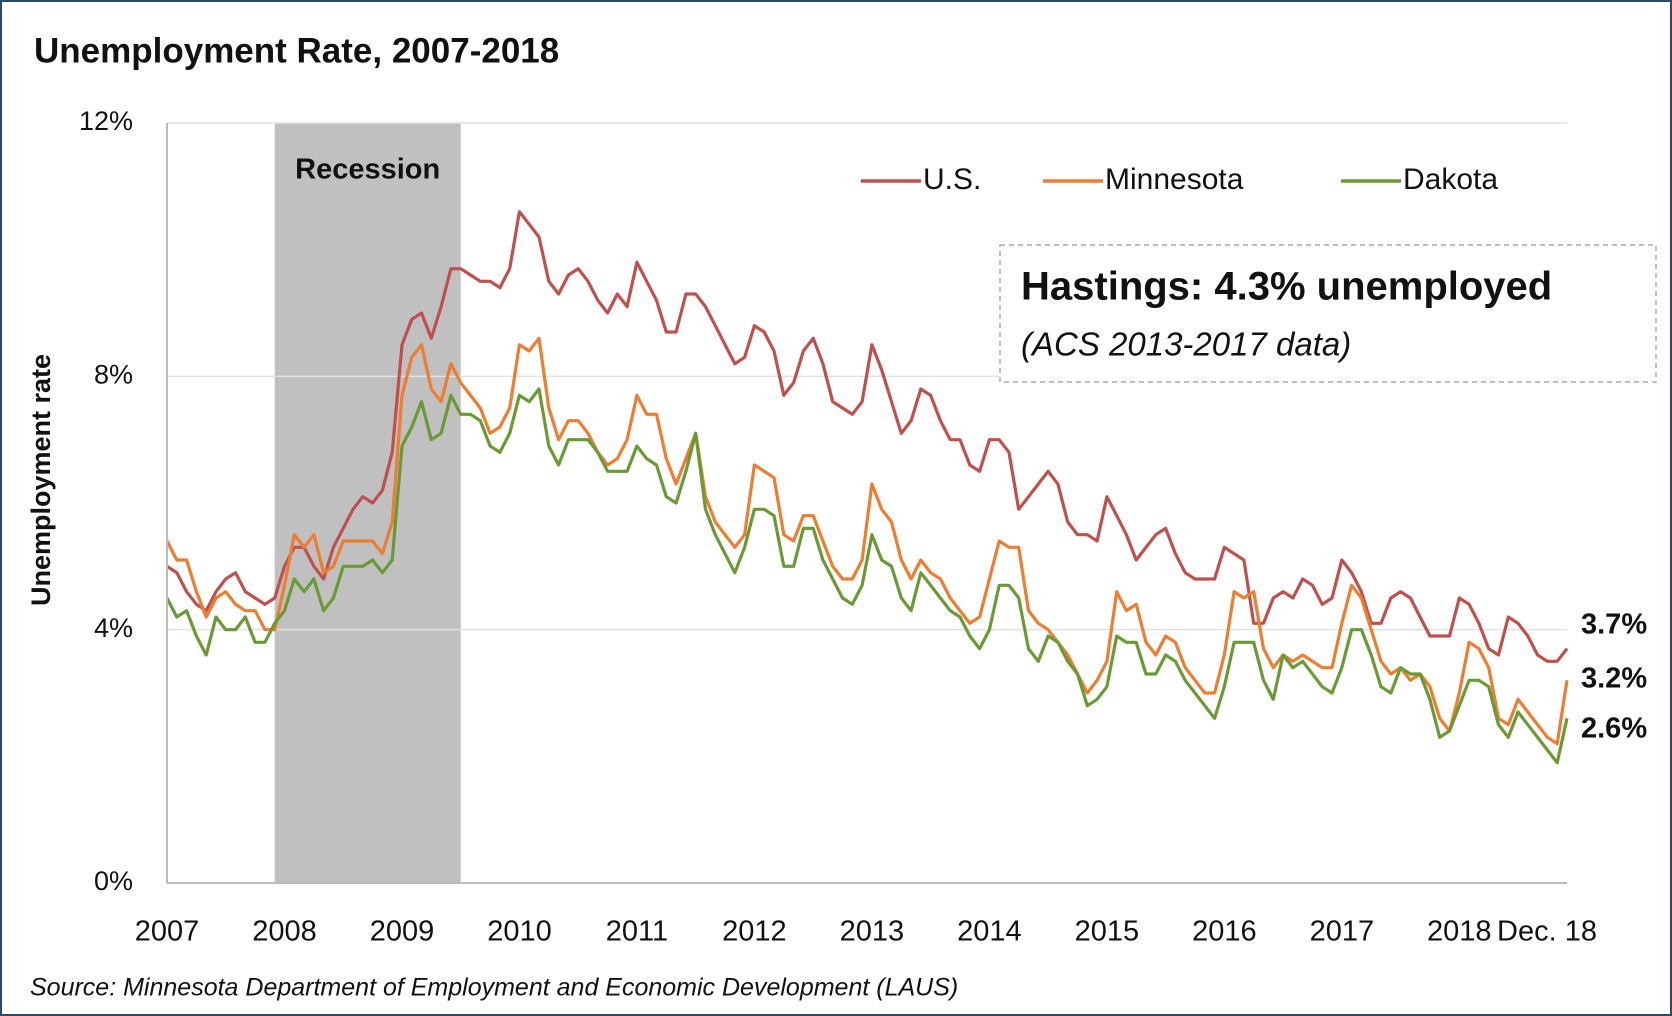 This screenshot has height=1016, width=1672. Describe the element at coordinates (1459, 932) in the screenshot. I see `x-tick-label: 2018` at that location.